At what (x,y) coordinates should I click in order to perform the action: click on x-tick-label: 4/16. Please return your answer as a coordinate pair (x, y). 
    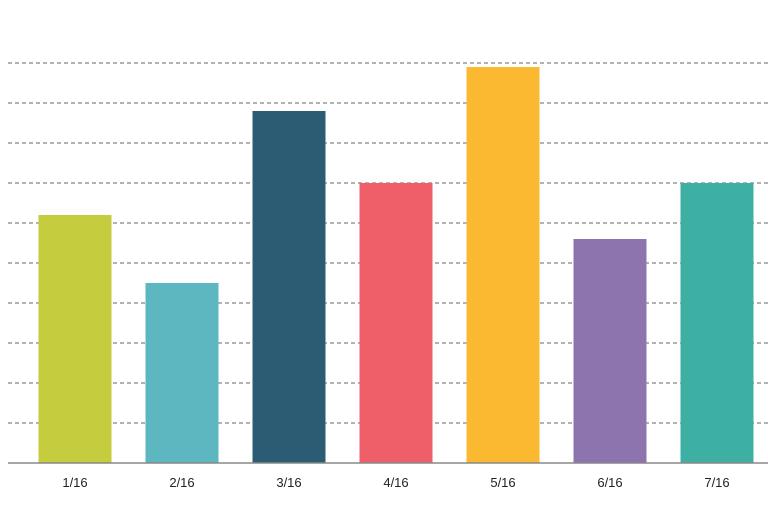
    Looking at the image, I should click on (395, 482).